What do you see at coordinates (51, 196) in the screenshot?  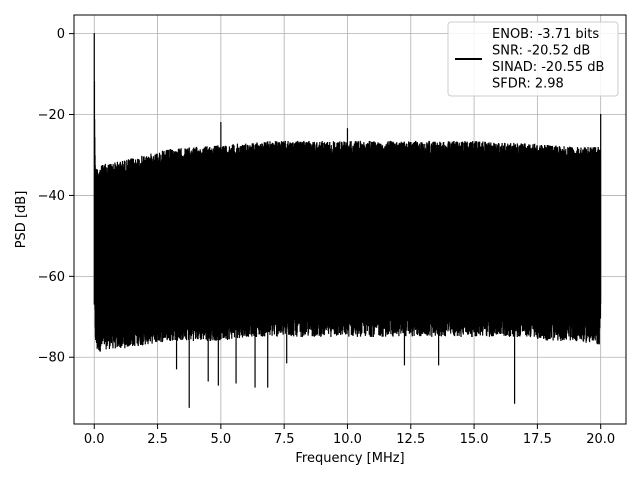 I see `y-tick-label: −40` at bounding box center [51, 196].